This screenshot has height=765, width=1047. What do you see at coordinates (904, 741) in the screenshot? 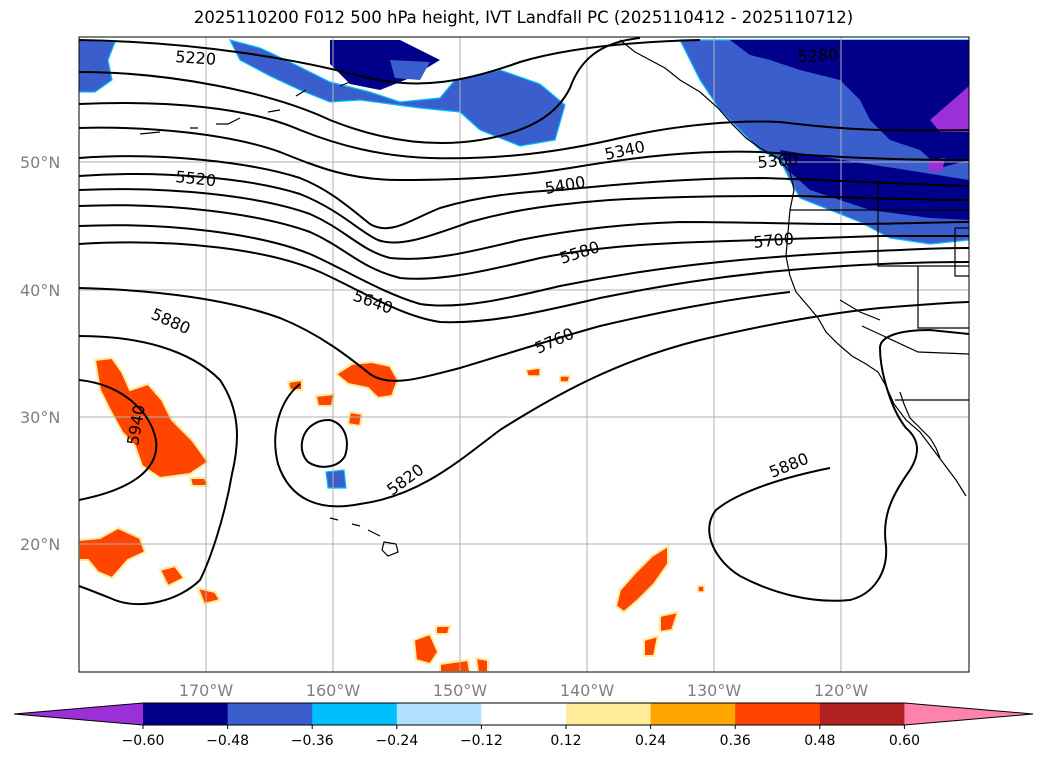
I see `colorbar-tick-label: 0.60` at bounding box center [904, 741].